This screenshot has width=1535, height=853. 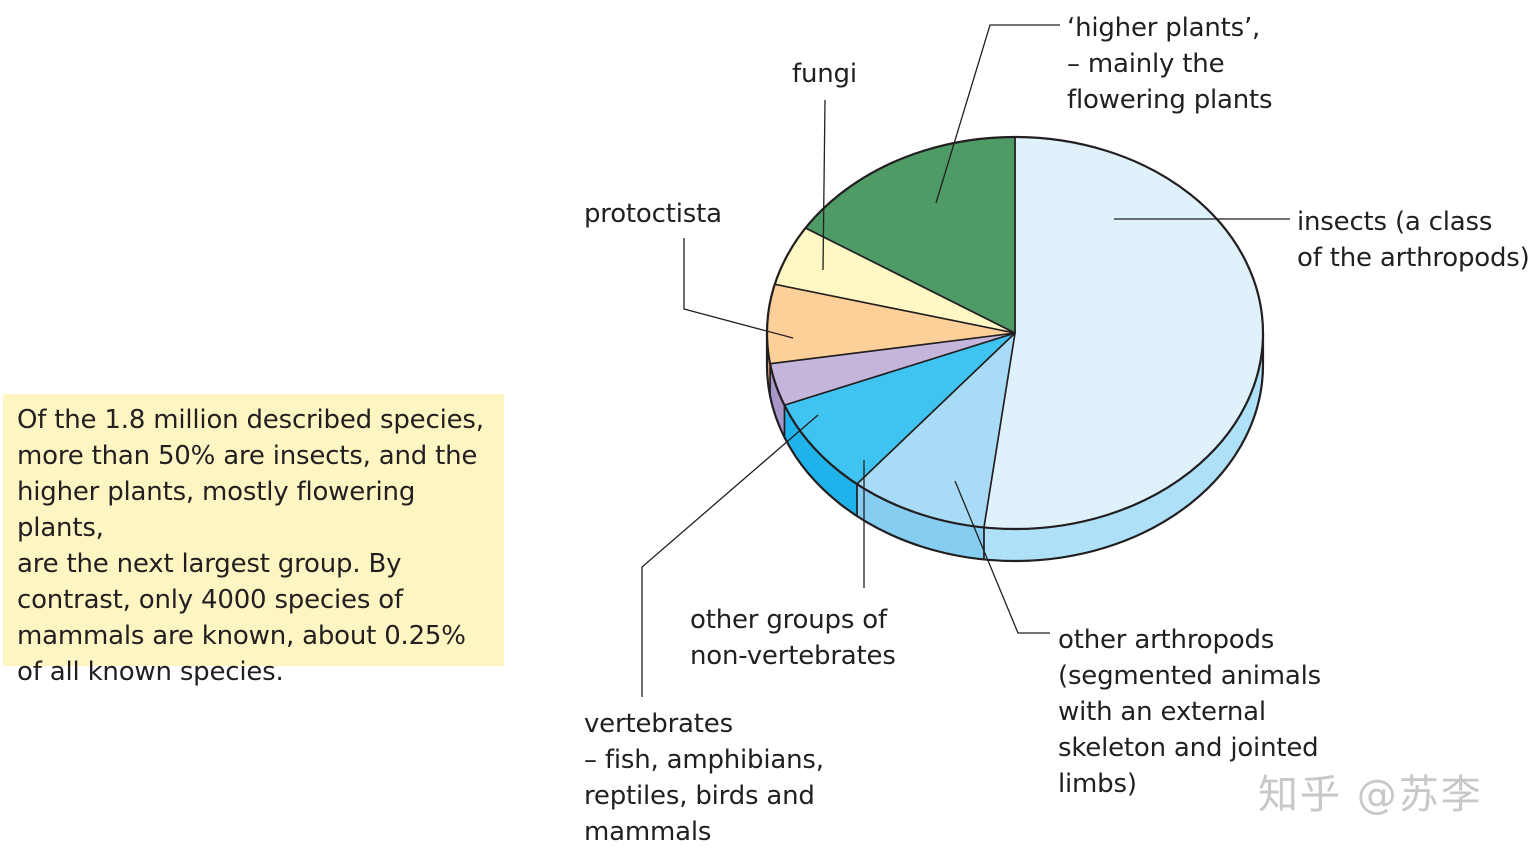 What do you see at coordinates (1097, 784) in the screenshot?
I see `slice-label-line: limbs)` at bounding box center [1097, 784].